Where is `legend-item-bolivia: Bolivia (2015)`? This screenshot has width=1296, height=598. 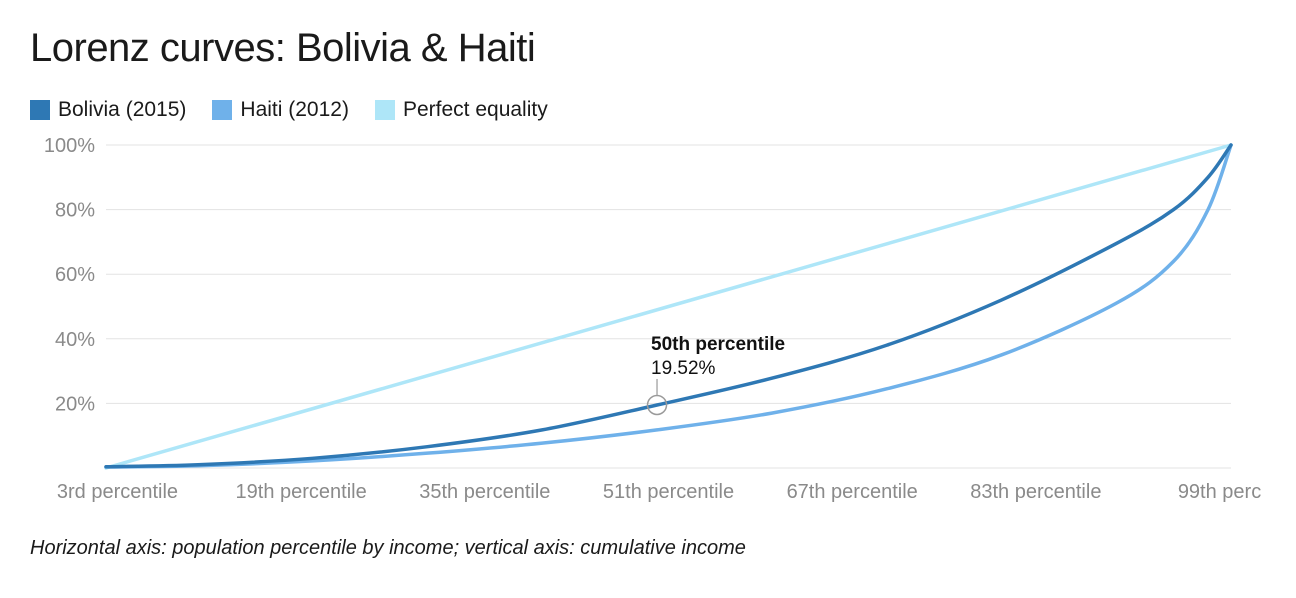
legend-item-bolivia: Bolivia (2015) is located at coordinates (108, 110).